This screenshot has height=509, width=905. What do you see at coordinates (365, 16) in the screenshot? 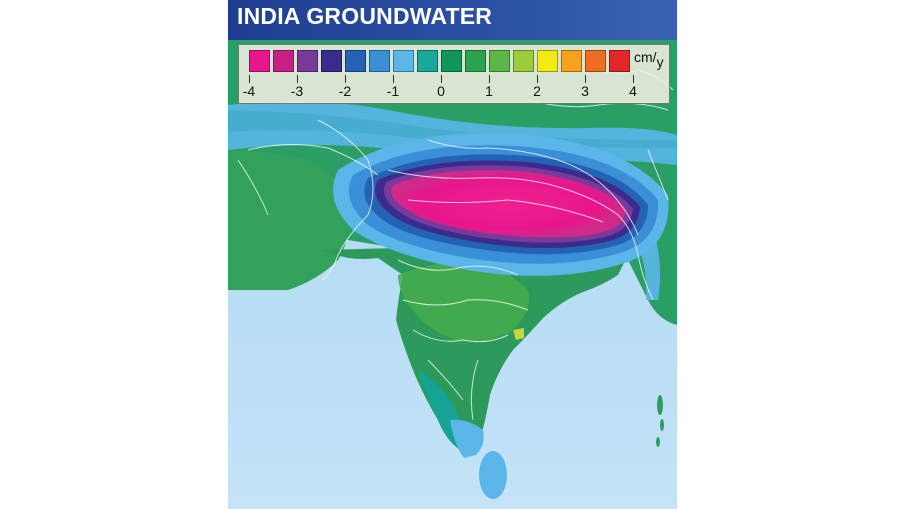
I see `map-title: INDIA GROUNDWATER` at bounding box center [365, 16].